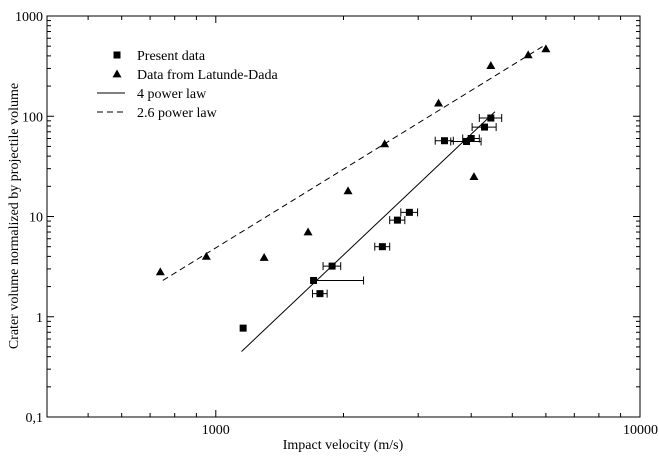  What do you see at coordinates (117, 73) in the screenshot?
I see `legend-triangle-marker` at bounding box center [117, 73].